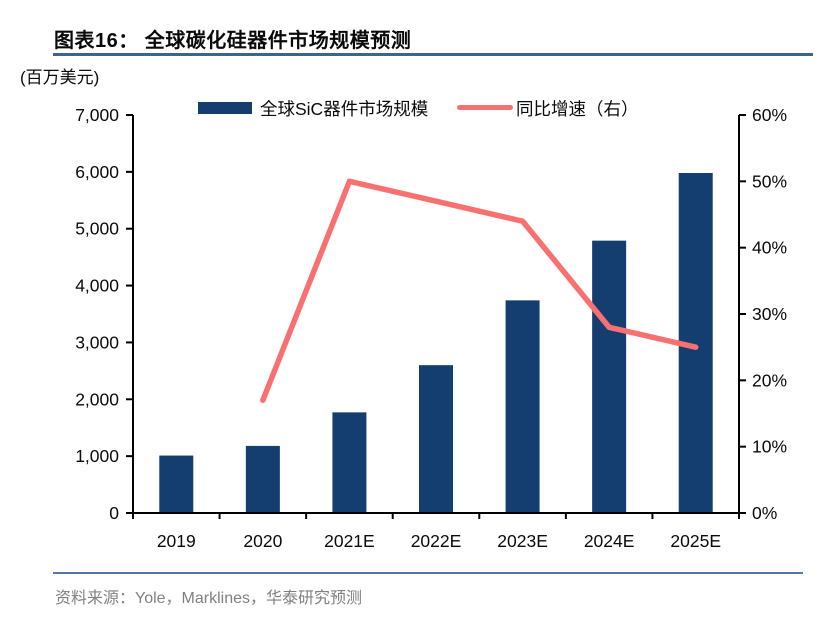 This screenshot has height=622, width=839. Describe the element at coordinates (97, 286) in the screenshot. I see `left-tick-label: 4,000` at that location.